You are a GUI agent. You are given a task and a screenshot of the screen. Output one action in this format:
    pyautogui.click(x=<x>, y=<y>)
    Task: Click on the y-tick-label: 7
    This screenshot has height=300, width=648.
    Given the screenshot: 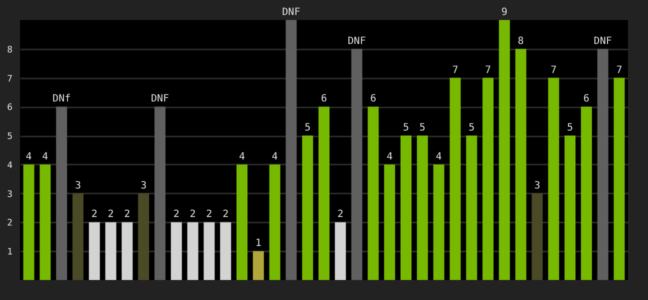 What is the action you would take?
    pyautogui.click(x=9, y=79)
    